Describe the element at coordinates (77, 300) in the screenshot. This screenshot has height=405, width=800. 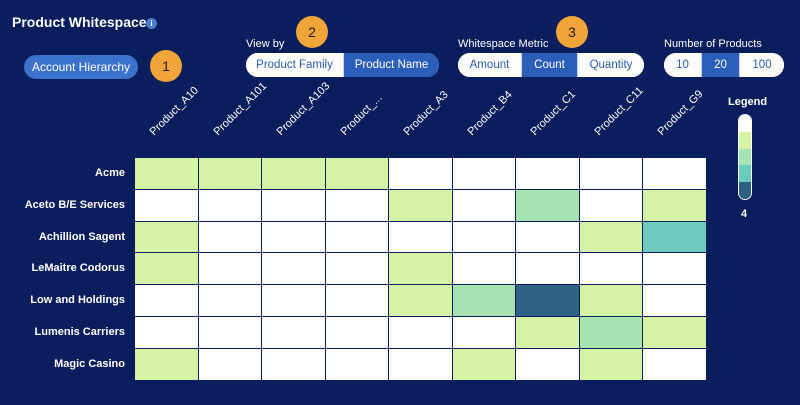
I see `row-label-4: Low and Holdings` at that location.